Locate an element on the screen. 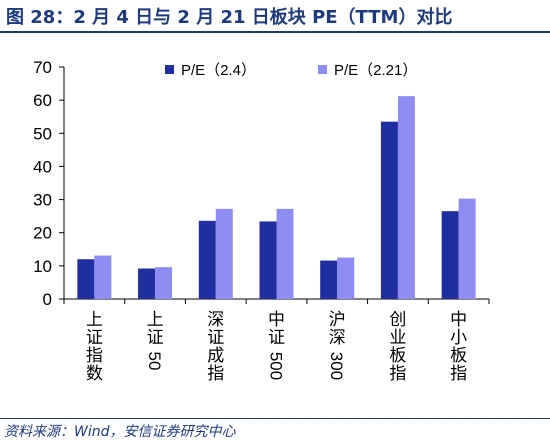 The width and height of the screenshot is (550, 445). x-tick-label: 成 is located at coordinates (215, 355).